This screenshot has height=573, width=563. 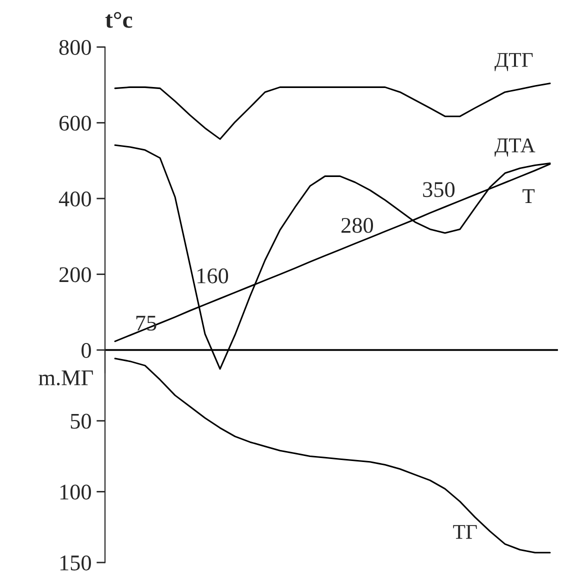 I want to click on y-tick-label: 200, so click(x=75, y=274).